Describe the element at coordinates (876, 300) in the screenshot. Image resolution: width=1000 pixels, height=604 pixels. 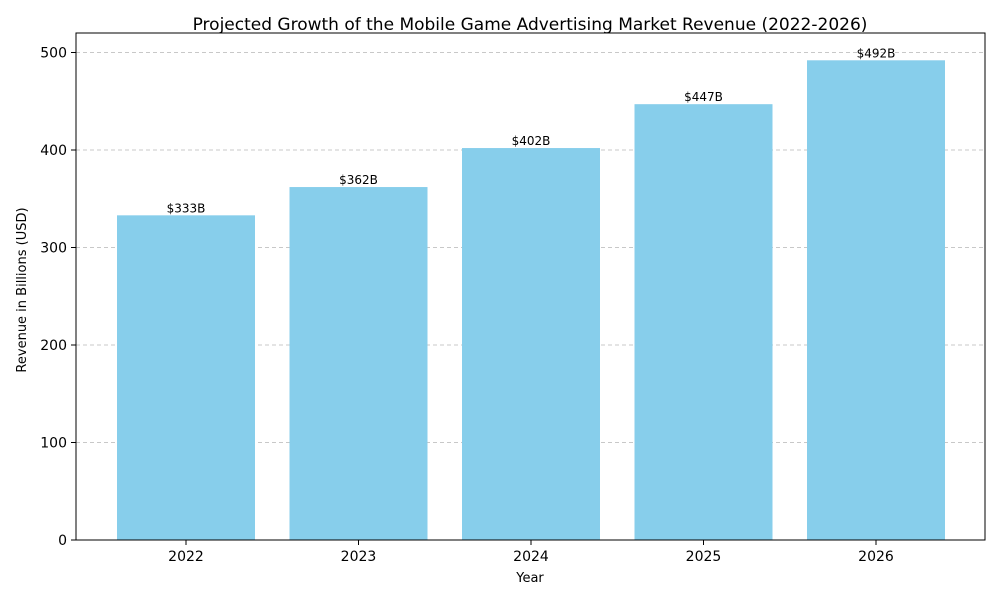
I see `bar-2026` at that location.